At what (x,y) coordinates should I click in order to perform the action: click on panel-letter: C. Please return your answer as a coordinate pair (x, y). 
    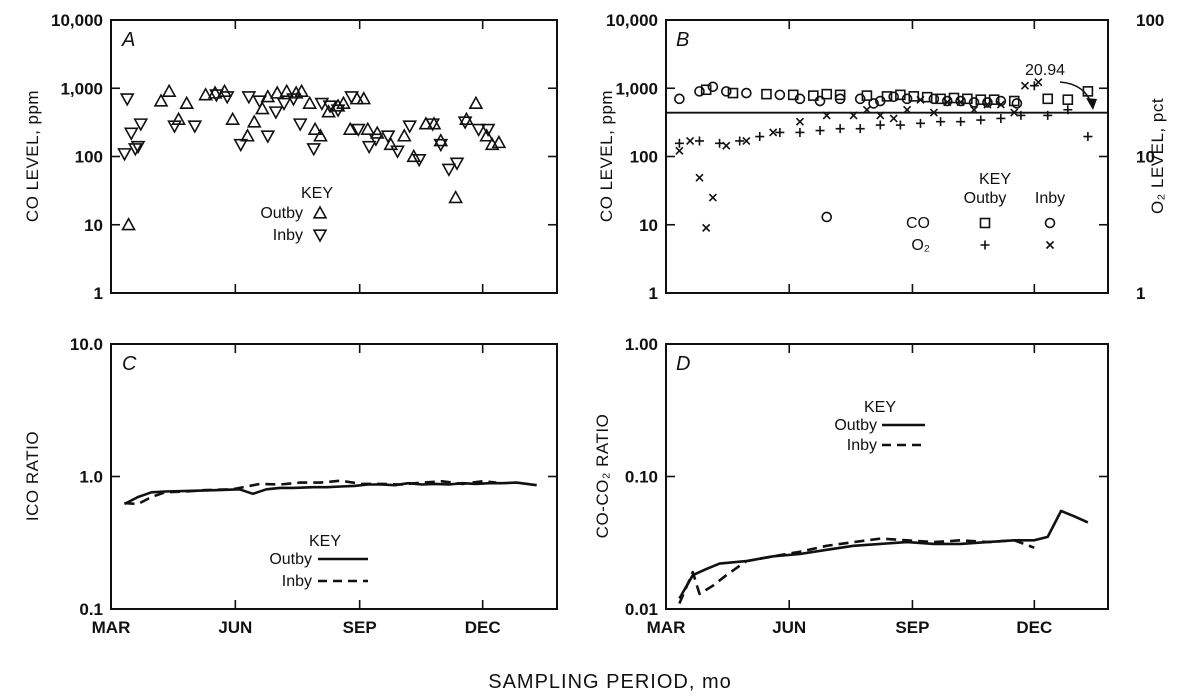
    Looking at the image, I should click on (129, 364).